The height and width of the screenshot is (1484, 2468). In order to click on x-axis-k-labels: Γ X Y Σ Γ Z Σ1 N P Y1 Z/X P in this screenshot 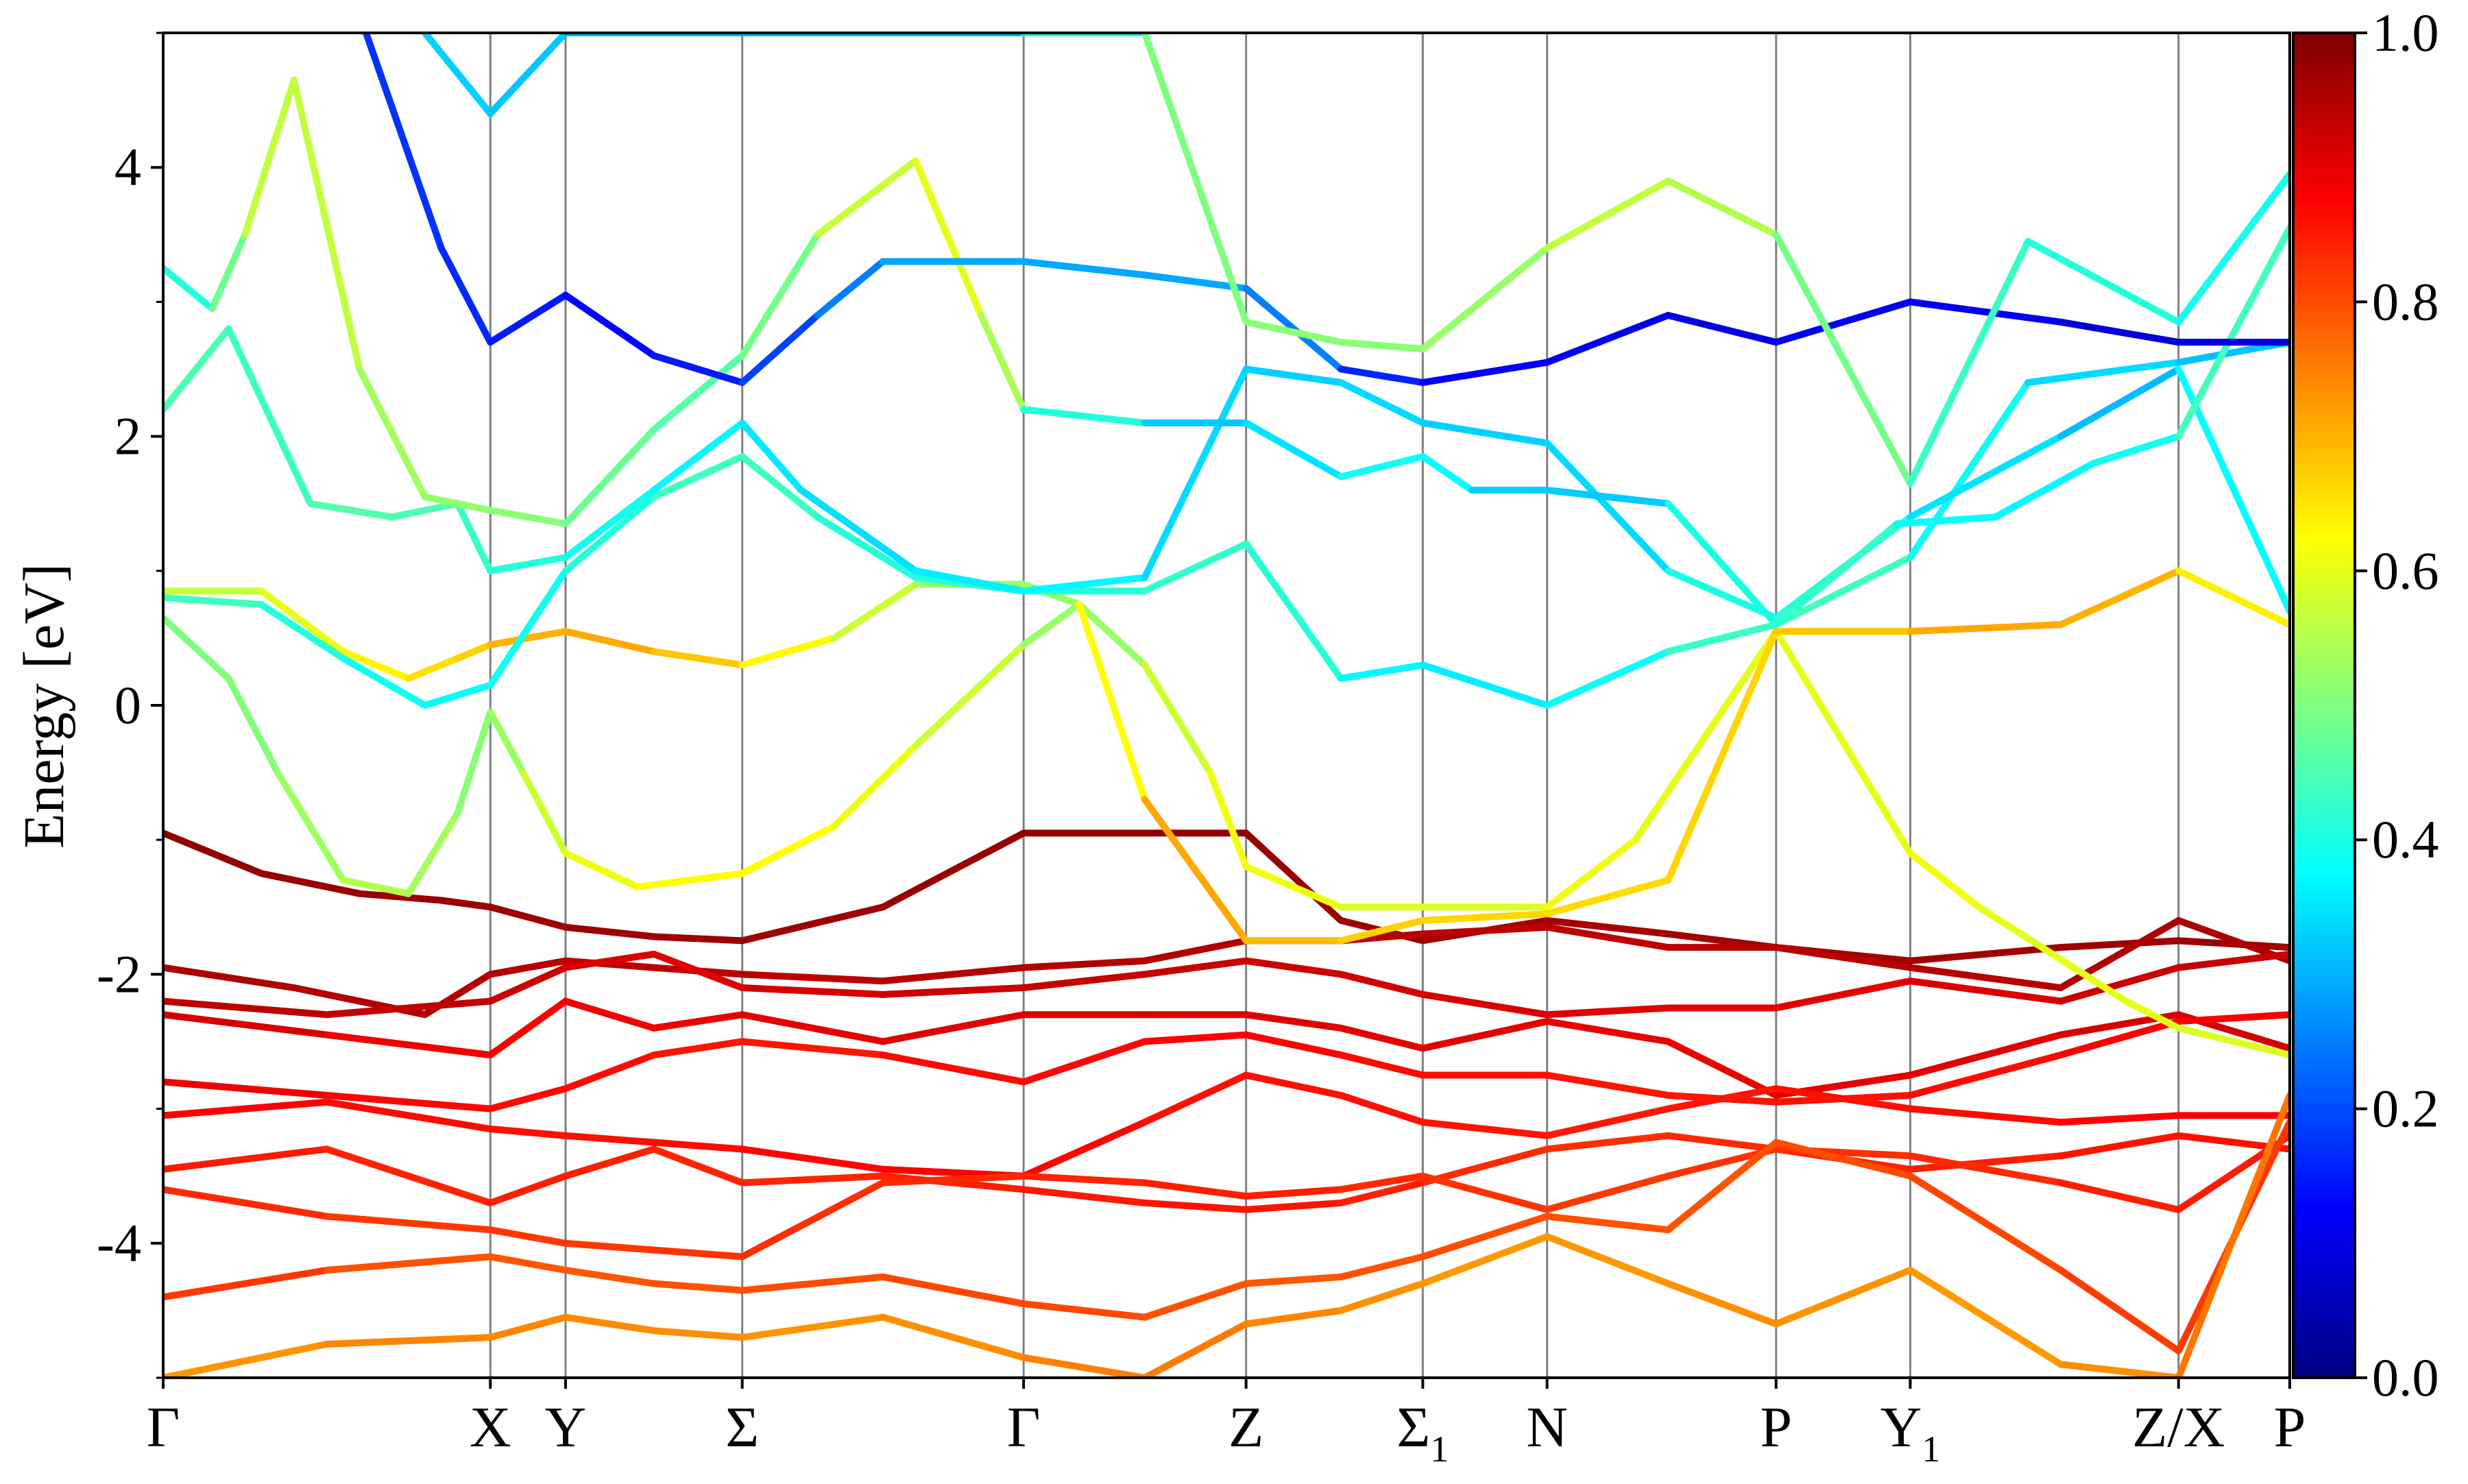, I will do `click(1226, 1424)`.